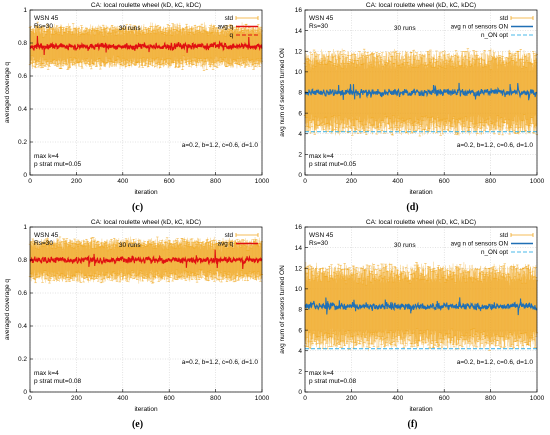 This screenshot has width=550, height=435. Describe the element at coordinates (299, 227) in the screenshot. I see `y-tick-label: 16` at that location.